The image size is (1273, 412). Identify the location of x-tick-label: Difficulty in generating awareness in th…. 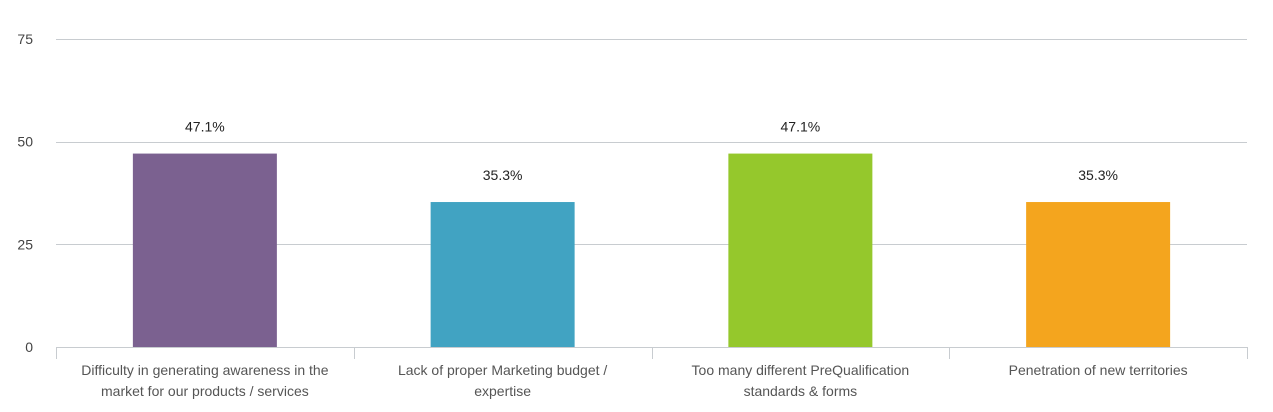
(204, 380).